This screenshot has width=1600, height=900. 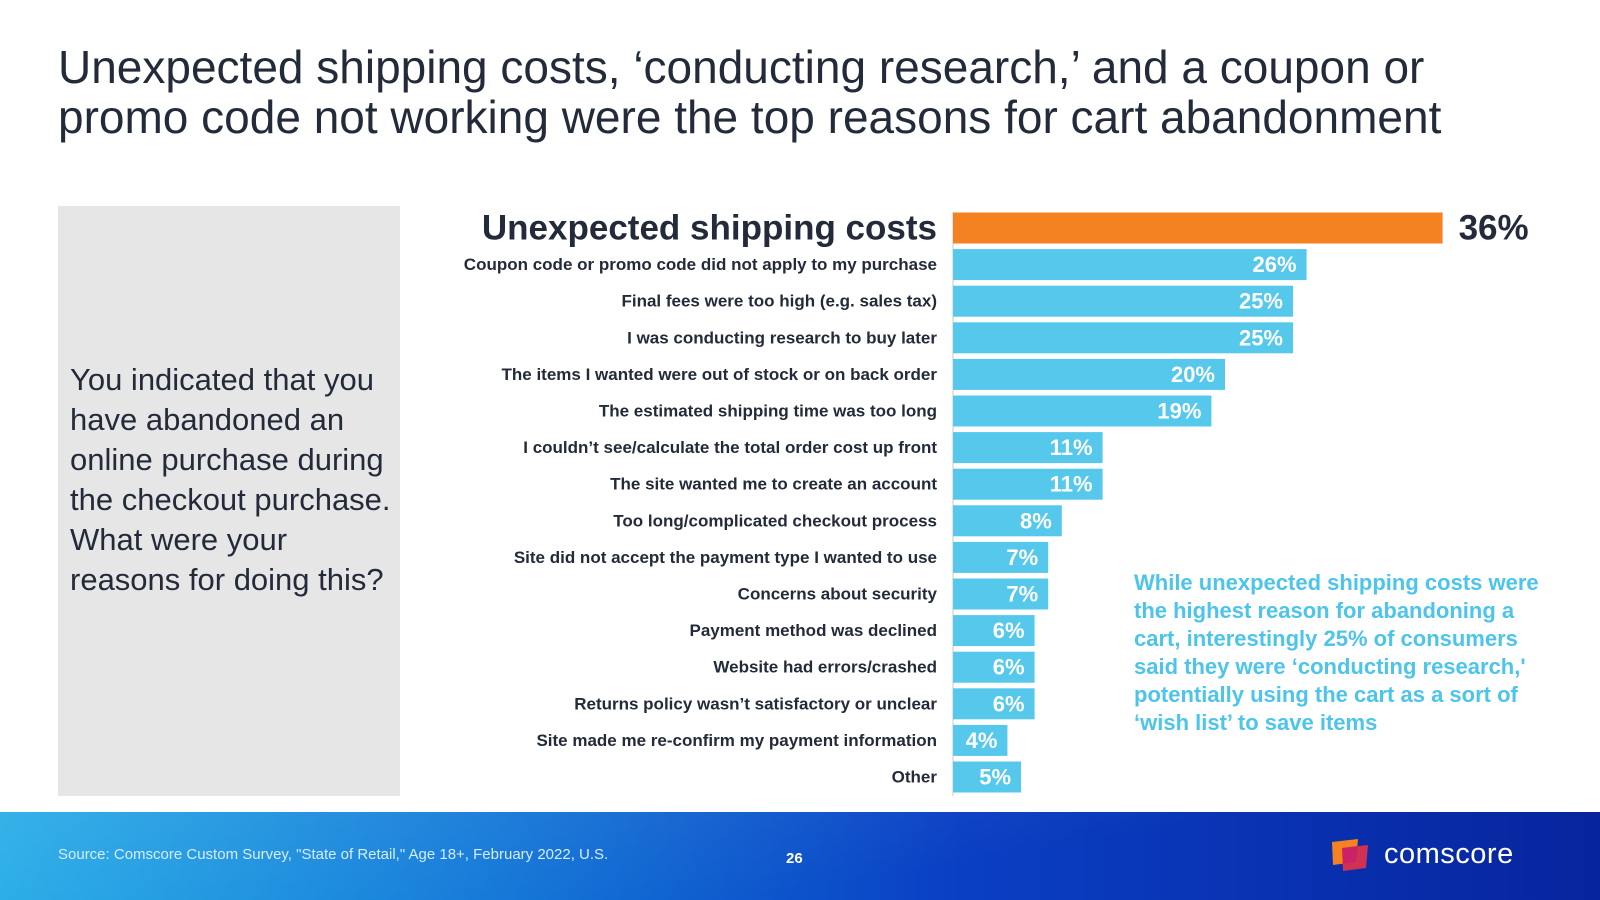 What do you see at coordinates (1071, 447) in the screenshot?
I see `value-label-7: 11%` at bounding box center [1071, 447].